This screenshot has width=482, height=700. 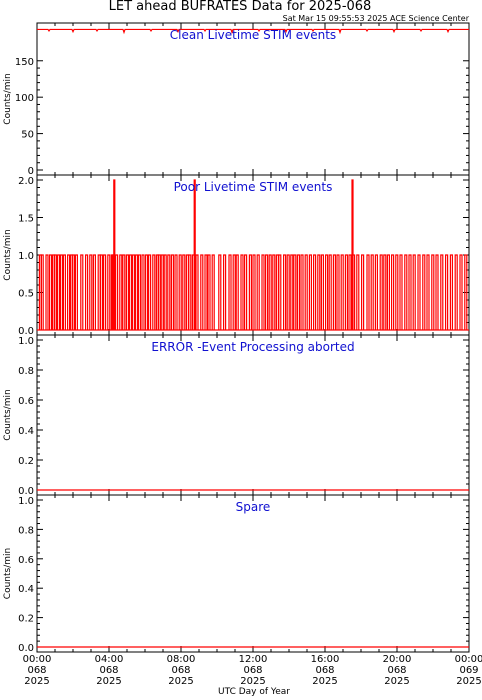 What do you see at coordinates (26, 219) in the screenshot?
I see `y-tick-label: 1.5` at bounding box center [26, 219].